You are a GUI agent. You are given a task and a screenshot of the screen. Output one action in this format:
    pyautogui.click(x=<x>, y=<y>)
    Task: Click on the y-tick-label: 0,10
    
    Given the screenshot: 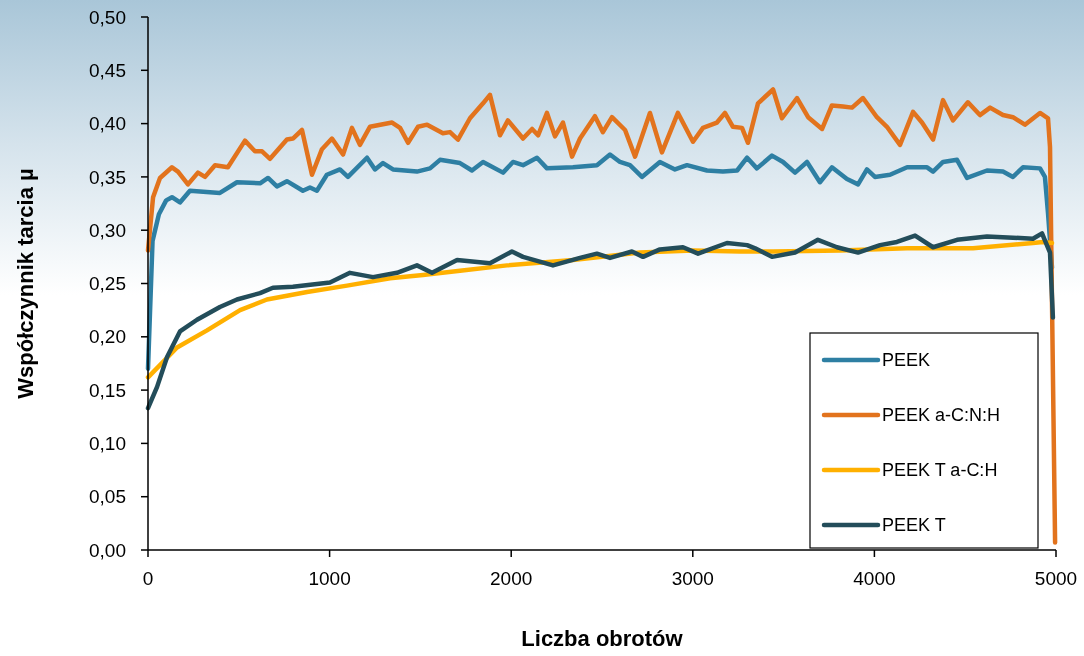 What is the action you would take?
    pyautogui.click(x=107, y=444)
    